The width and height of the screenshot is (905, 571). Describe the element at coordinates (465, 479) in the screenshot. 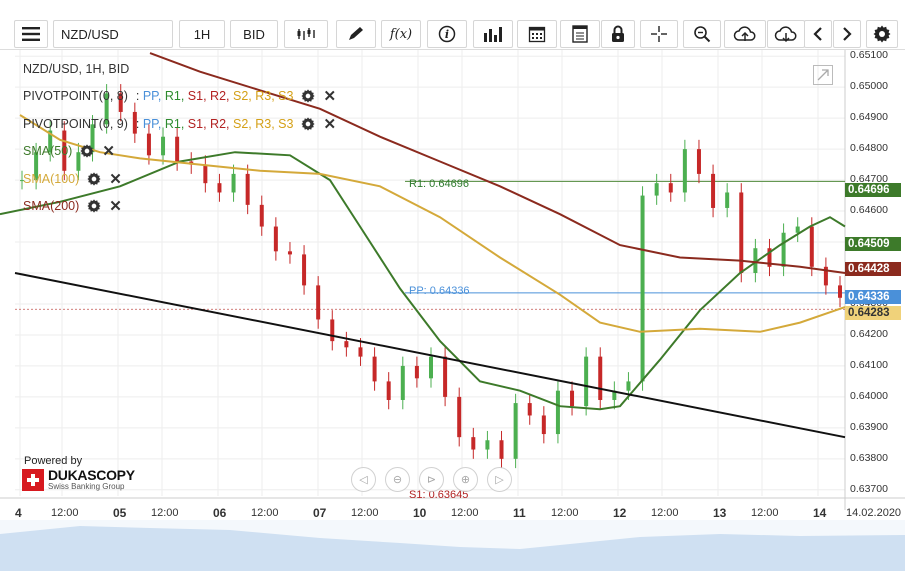

I see `zoom-in-button: ⊕` at that location.